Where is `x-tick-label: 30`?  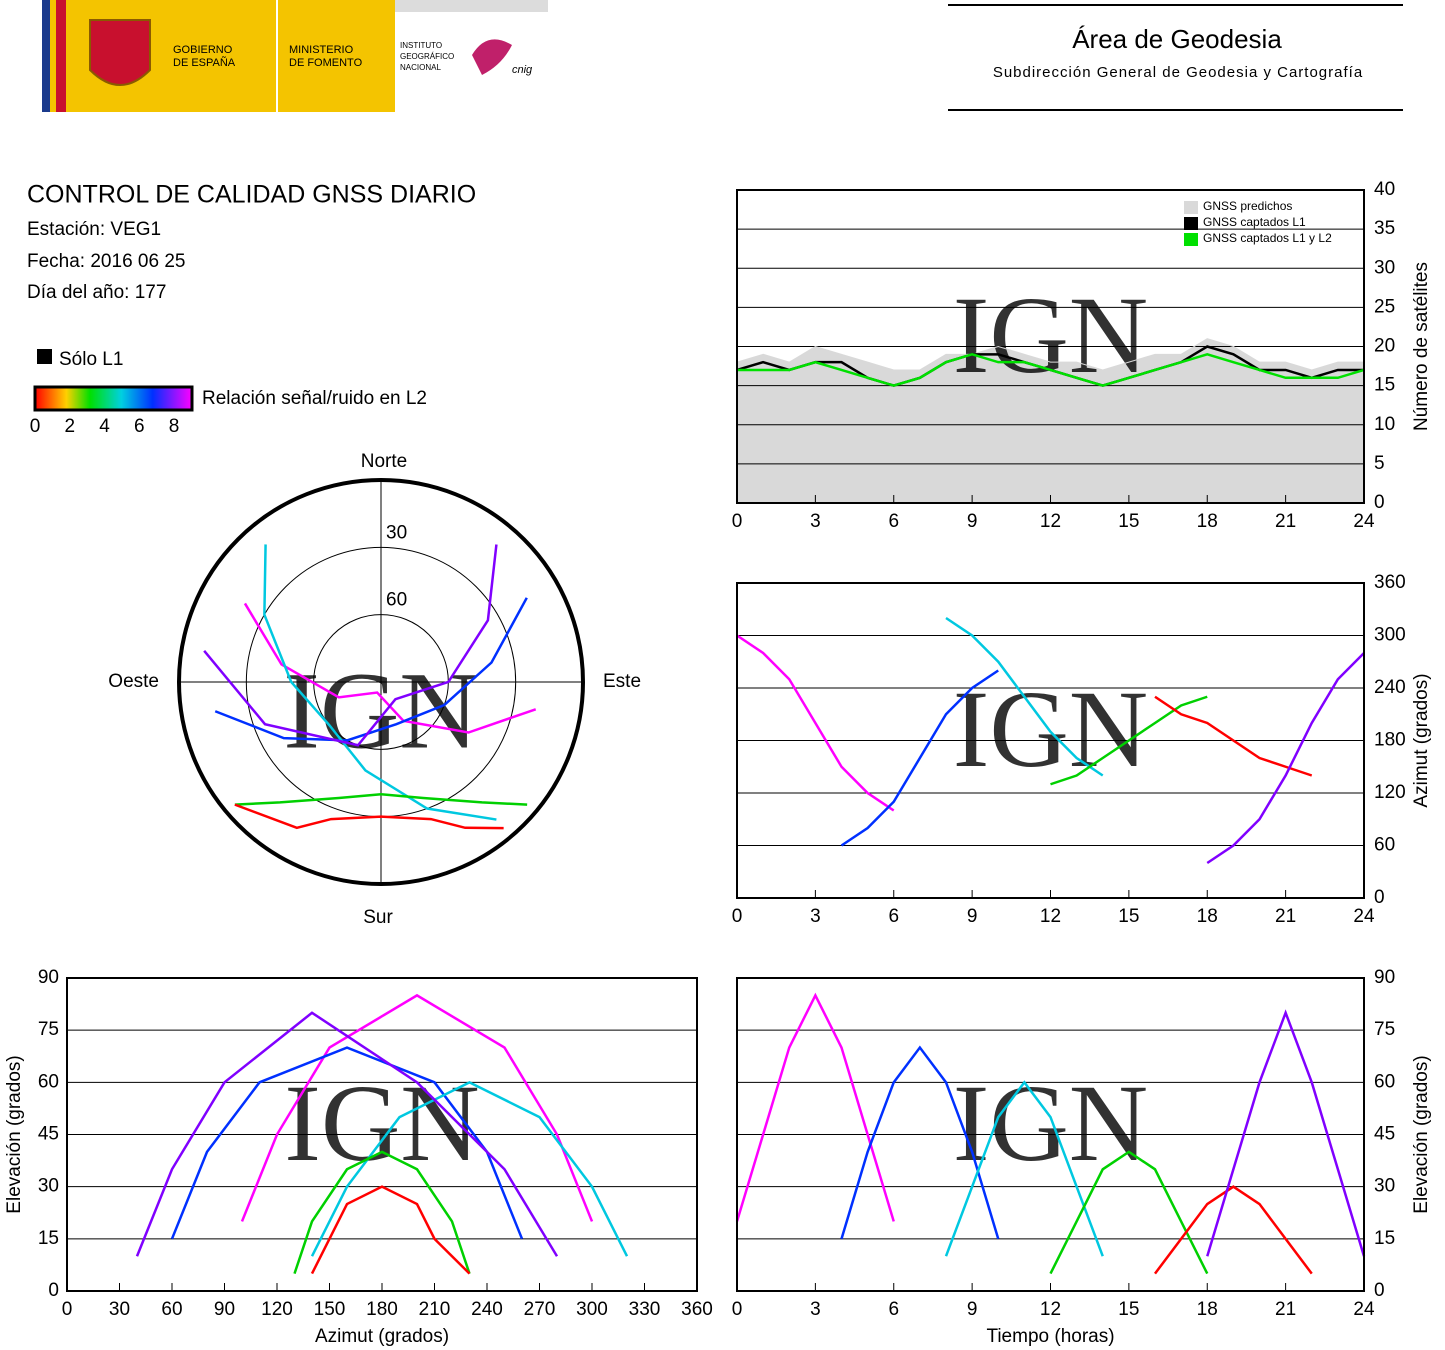
x-tick-label: 30 is located at coordinates (119, 1309).